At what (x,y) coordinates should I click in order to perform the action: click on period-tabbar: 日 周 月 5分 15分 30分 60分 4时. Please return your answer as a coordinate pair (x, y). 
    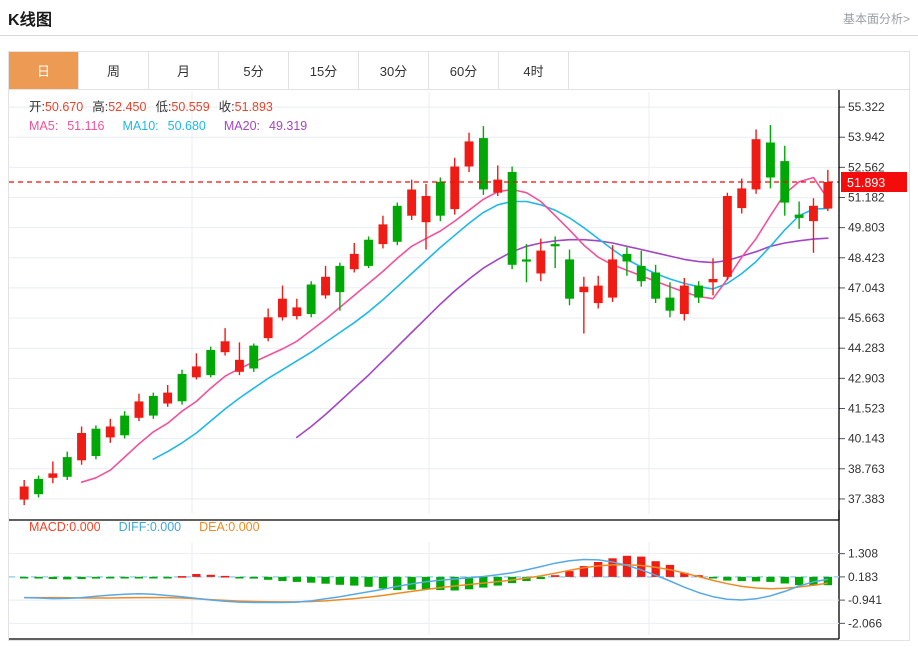
    Looking at the image, I should click on (459, 70).